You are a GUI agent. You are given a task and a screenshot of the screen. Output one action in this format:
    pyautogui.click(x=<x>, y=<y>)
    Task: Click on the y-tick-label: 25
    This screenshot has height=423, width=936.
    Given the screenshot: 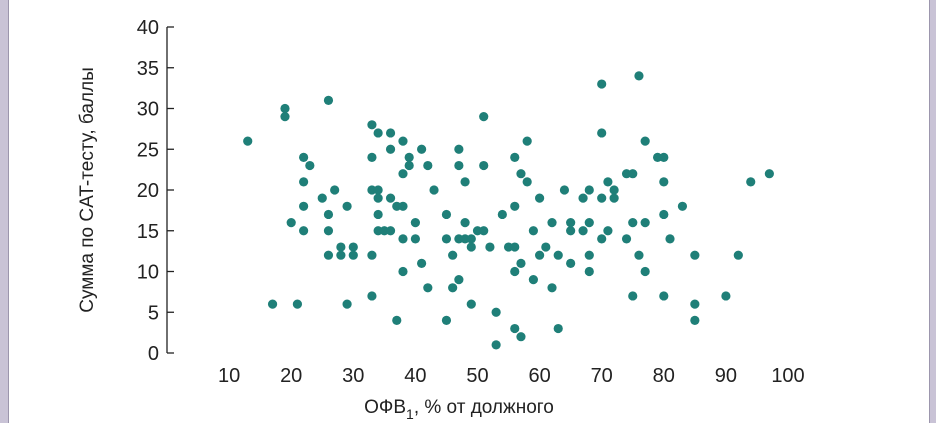 What is the action you would take?
    pyautogui.click(x=148, y=150)
    